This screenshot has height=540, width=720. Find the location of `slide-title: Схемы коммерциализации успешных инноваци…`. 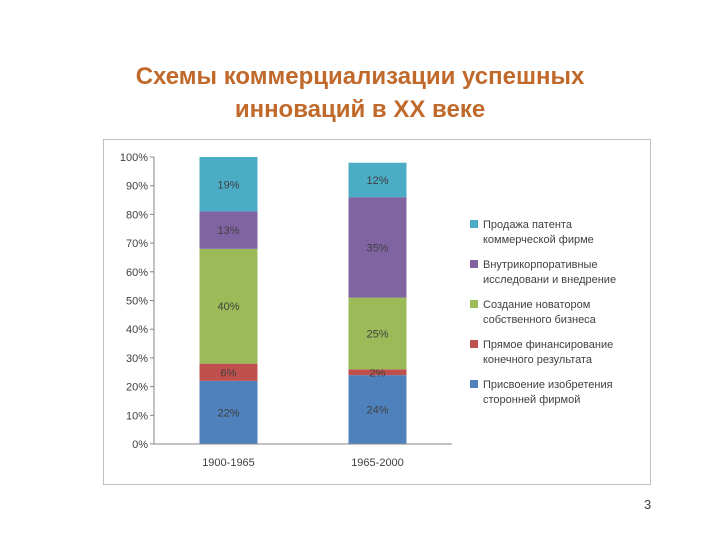

slide-title: Схемы коммерциализации успешных инноваци… is located at coordinates (360, 93).